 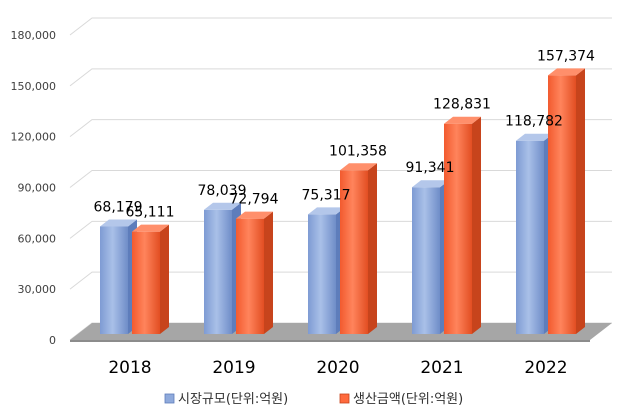 What do you see at coordinates (330, 341) in the screenshot?
I see `floor-edge` at bounding box center [330, 341].